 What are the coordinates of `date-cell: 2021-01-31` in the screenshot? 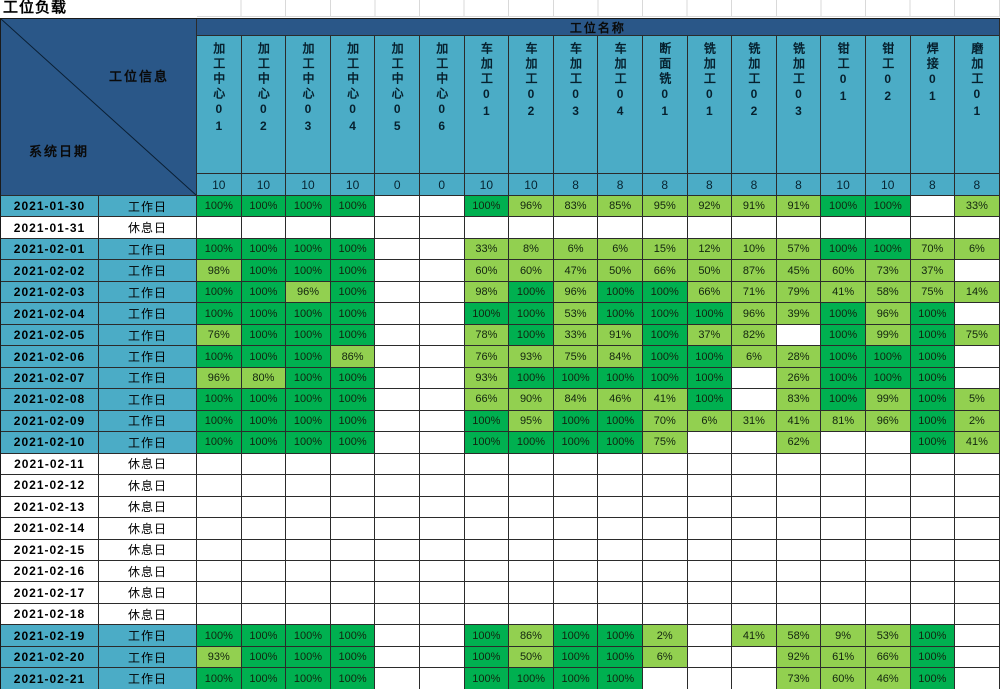 It's located at (50, 228).